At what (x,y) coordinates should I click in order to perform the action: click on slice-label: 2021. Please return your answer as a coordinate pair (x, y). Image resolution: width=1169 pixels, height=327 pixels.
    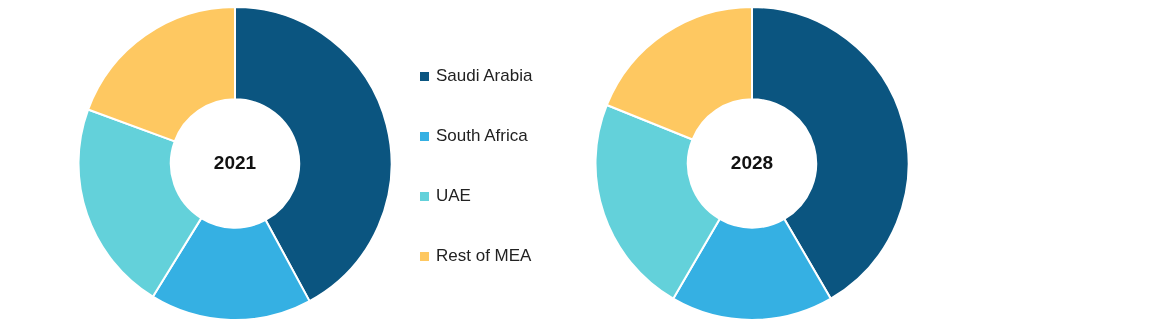
    Looking at the image, I should click on (235, 162).